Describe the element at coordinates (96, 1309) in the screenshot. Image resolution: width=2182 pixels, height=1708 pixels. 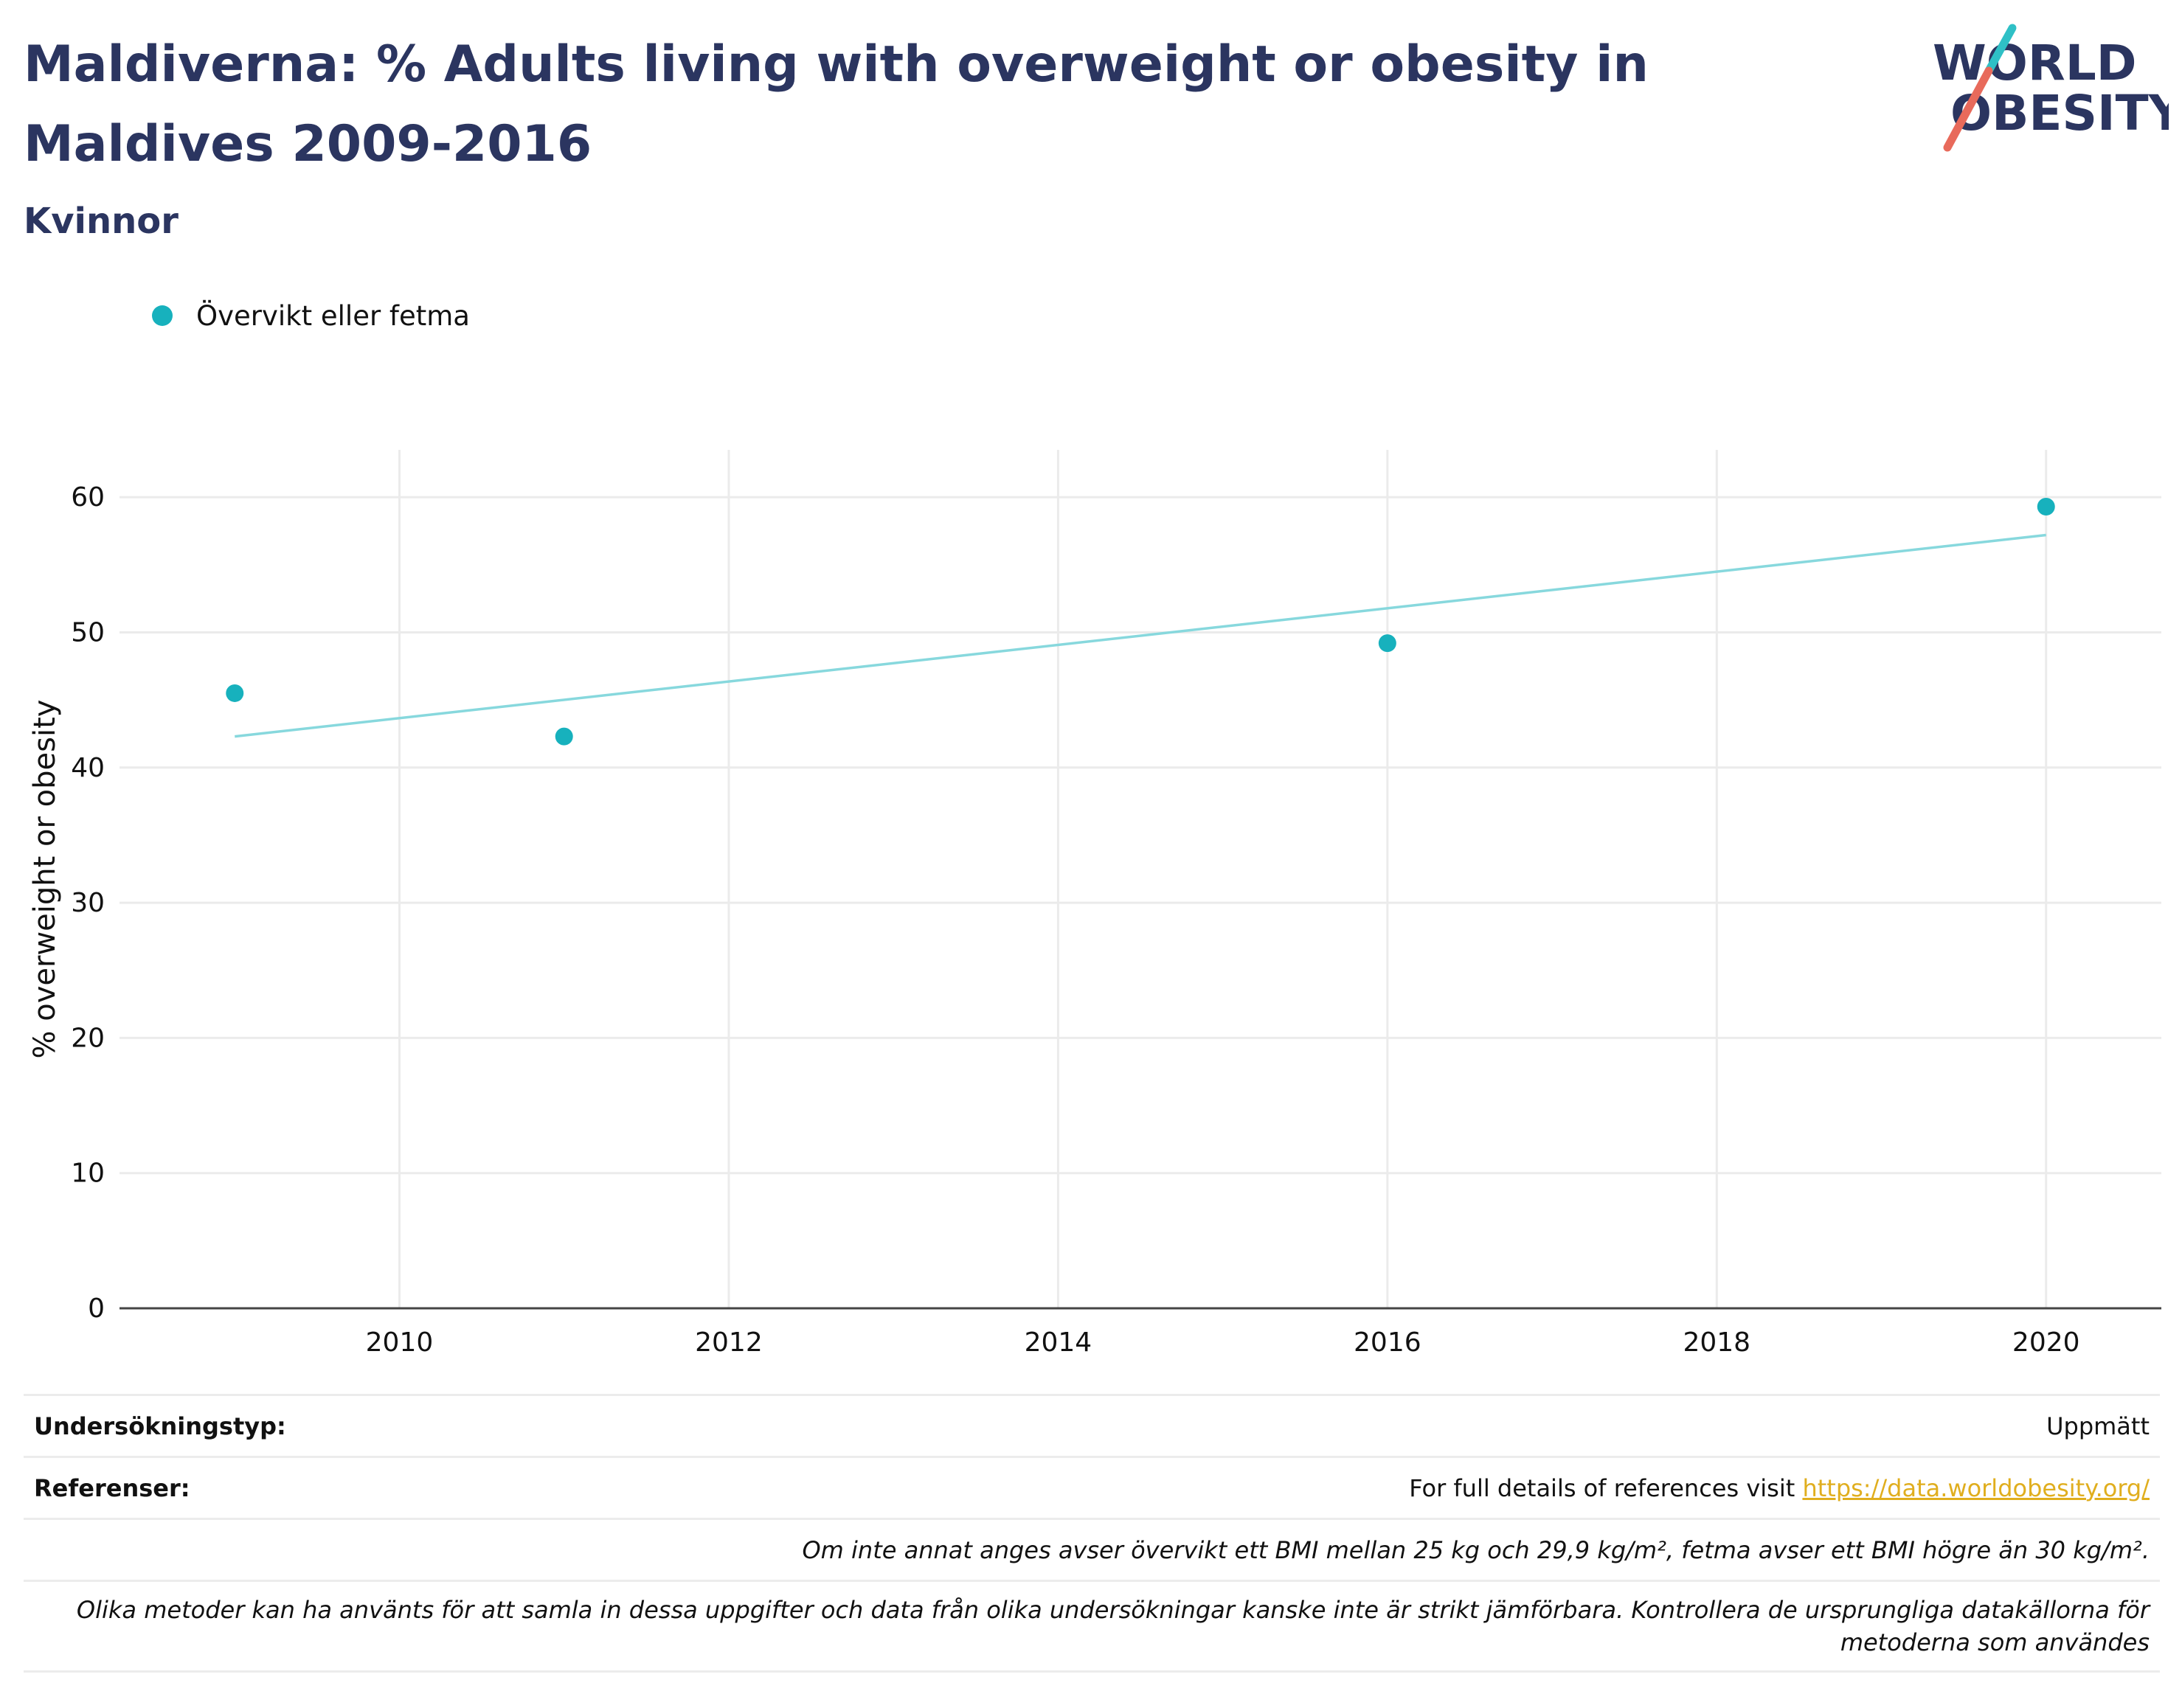
I see `y-tick-label: 0` at that location.